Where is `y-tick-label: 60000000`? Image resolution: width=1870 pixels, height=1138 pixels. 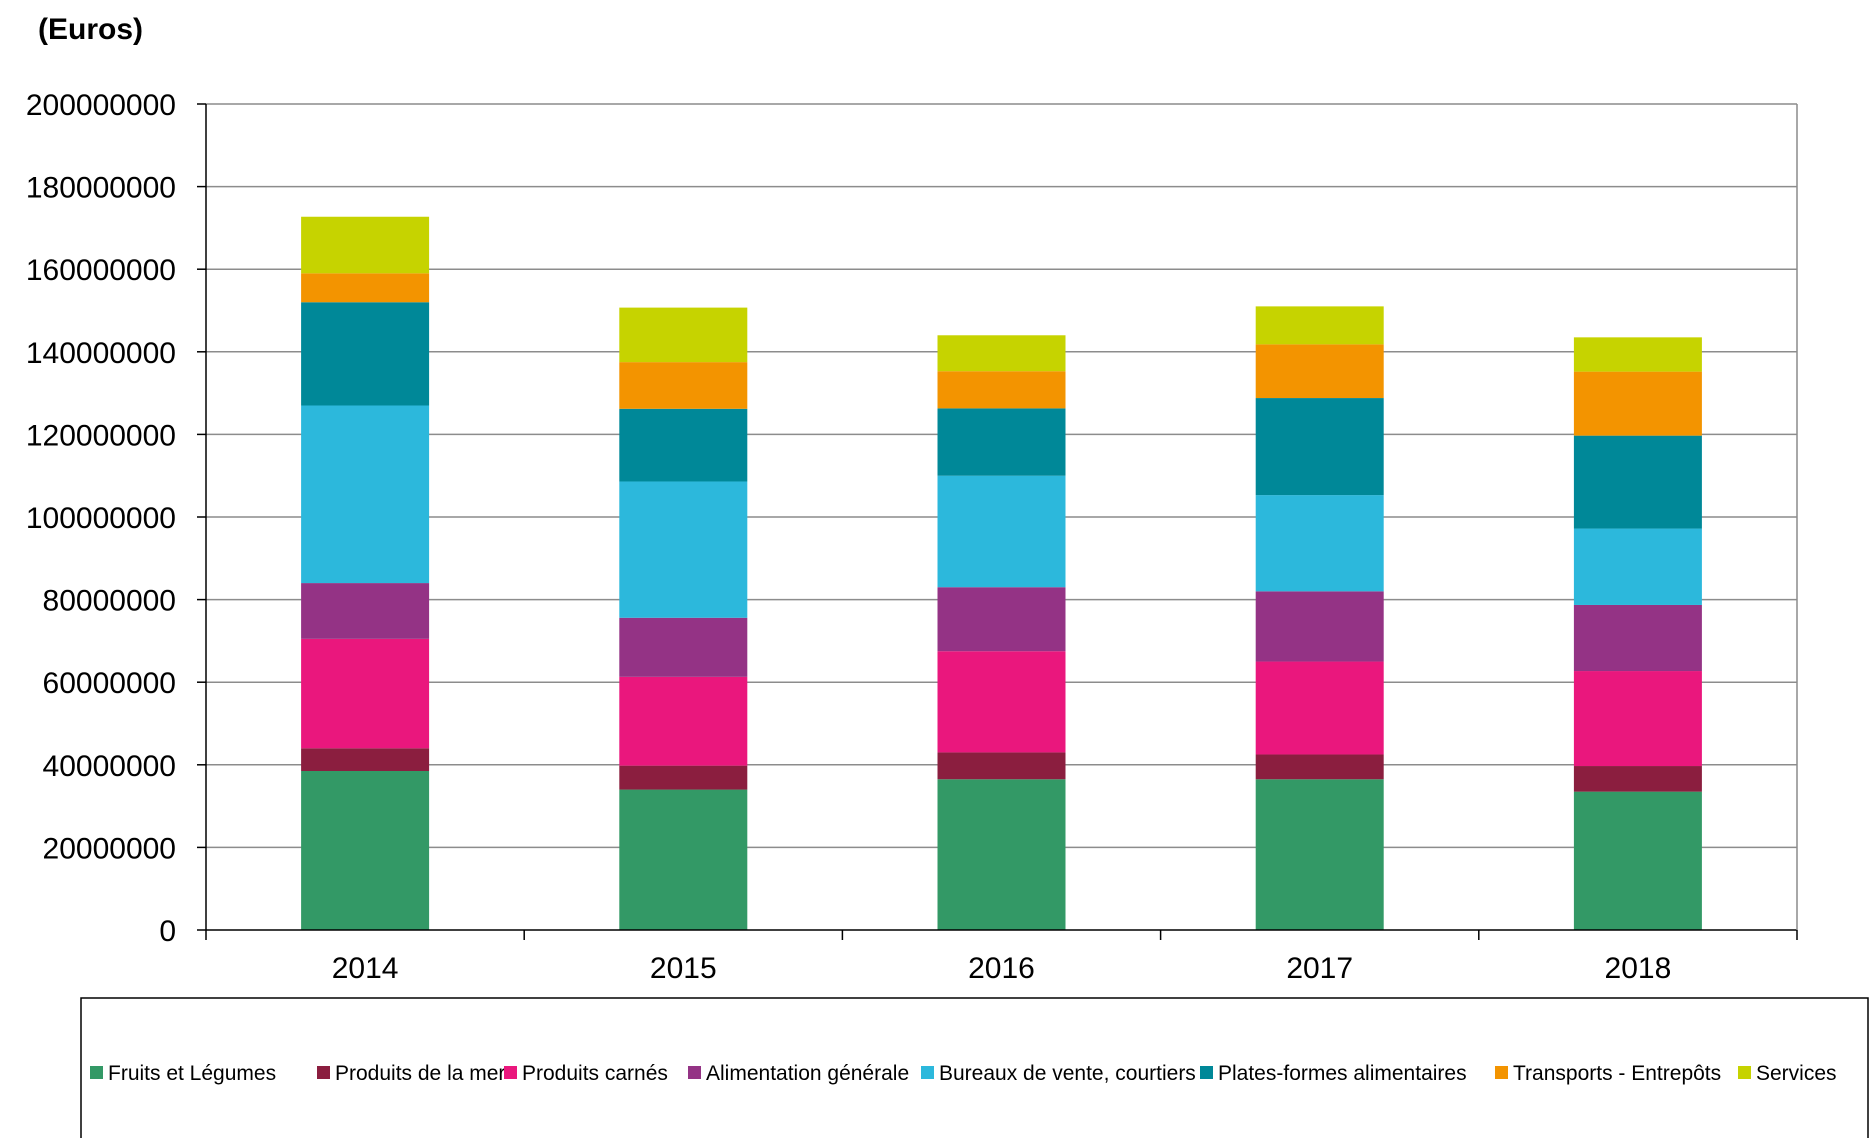
y-tick-label: 60000000 is located at coordinates (109, 683).